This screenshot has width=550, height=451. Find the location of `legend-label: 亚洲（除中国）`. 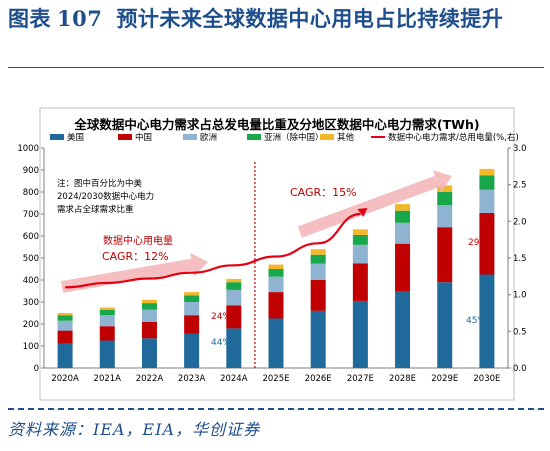

legend-label: 亚洲（除中国） is located at coordinates (294, 137).